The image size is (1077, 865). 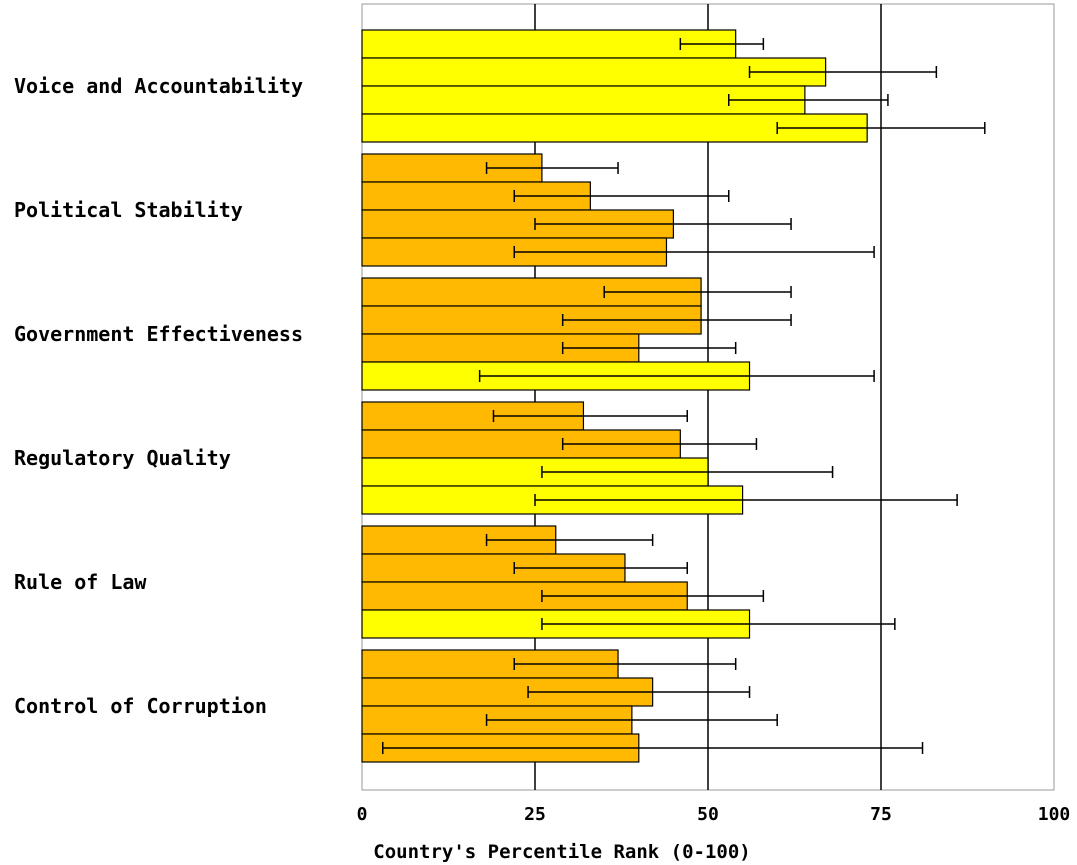 I want to click on category-label: Government Effectiveness, so click(x=158, y=334).